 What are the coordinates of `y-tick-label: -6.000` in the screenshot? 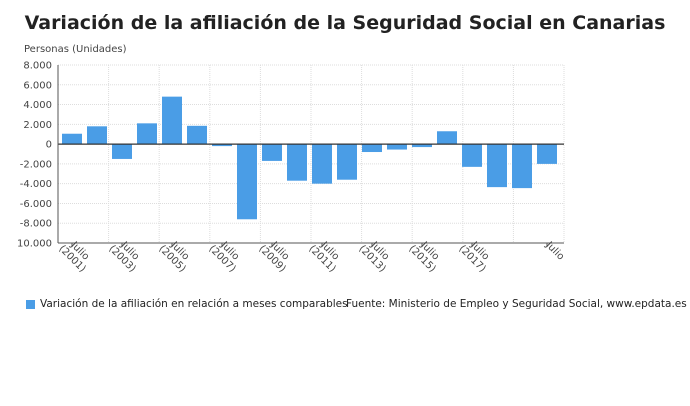 It's located at (36, 204).